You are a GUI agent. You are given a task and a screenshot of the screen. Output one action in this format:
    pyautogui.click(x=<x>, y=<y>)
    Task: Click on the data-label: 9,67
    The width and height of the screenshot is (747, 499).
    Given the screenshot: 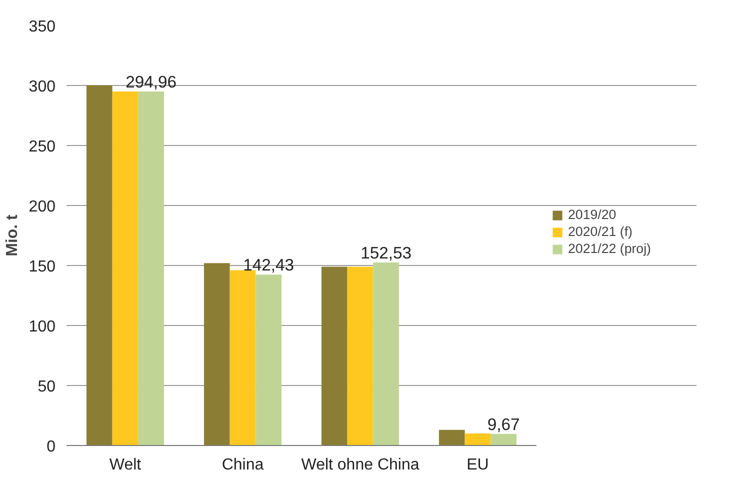 What is the action you would take?
    pyautogui.click(x=503, y=424)
    